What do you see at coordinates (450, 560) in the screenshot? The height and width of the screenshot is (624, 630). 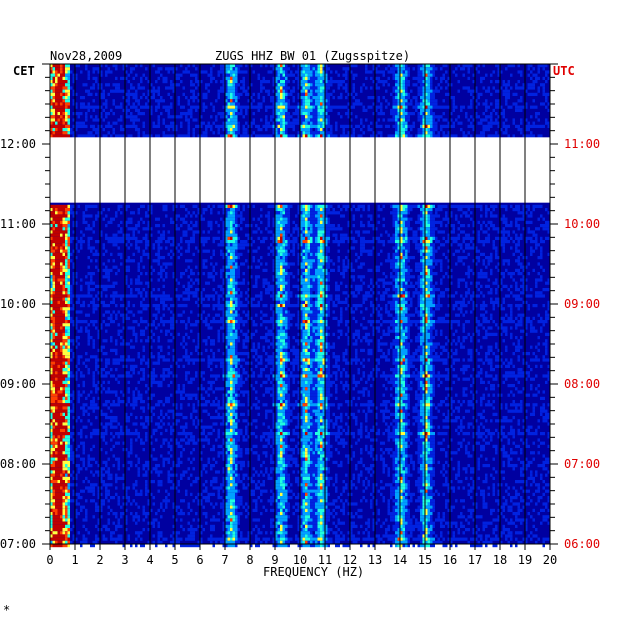 I see `x-tick-label: 16` at bounding box center [450, 560].